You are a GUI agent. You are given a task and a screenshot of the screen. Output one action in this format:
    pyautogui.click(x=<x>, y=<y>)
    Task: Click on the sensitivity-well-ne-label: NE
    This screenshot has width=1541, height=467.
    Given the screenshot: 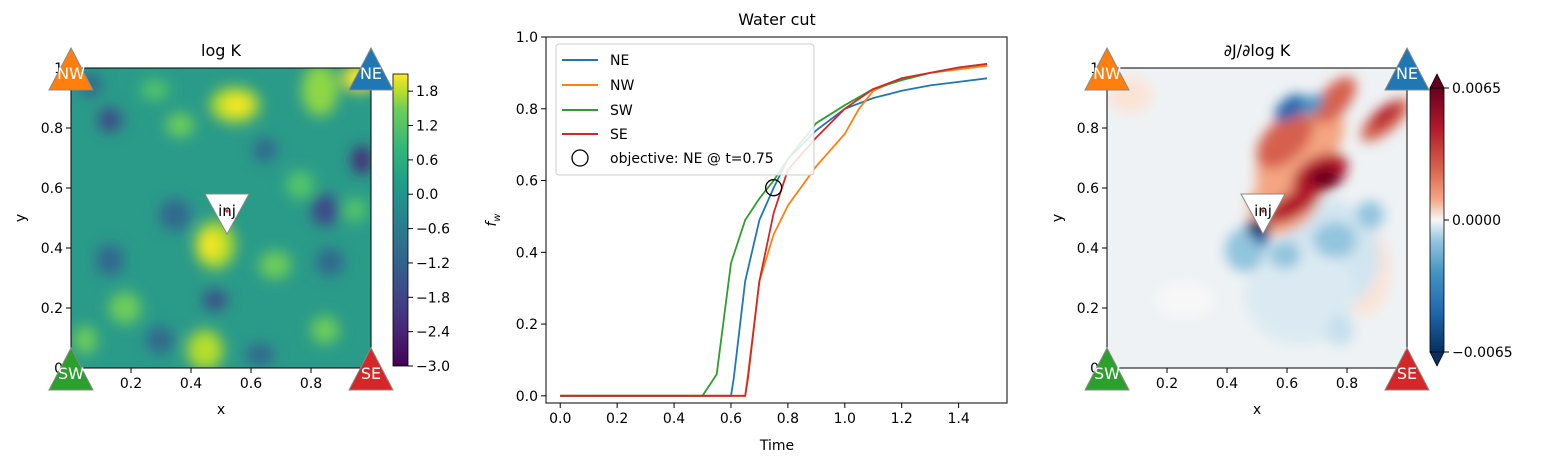 What is the action you would take?
    pyautogui.click(x=1407, y=73)
    